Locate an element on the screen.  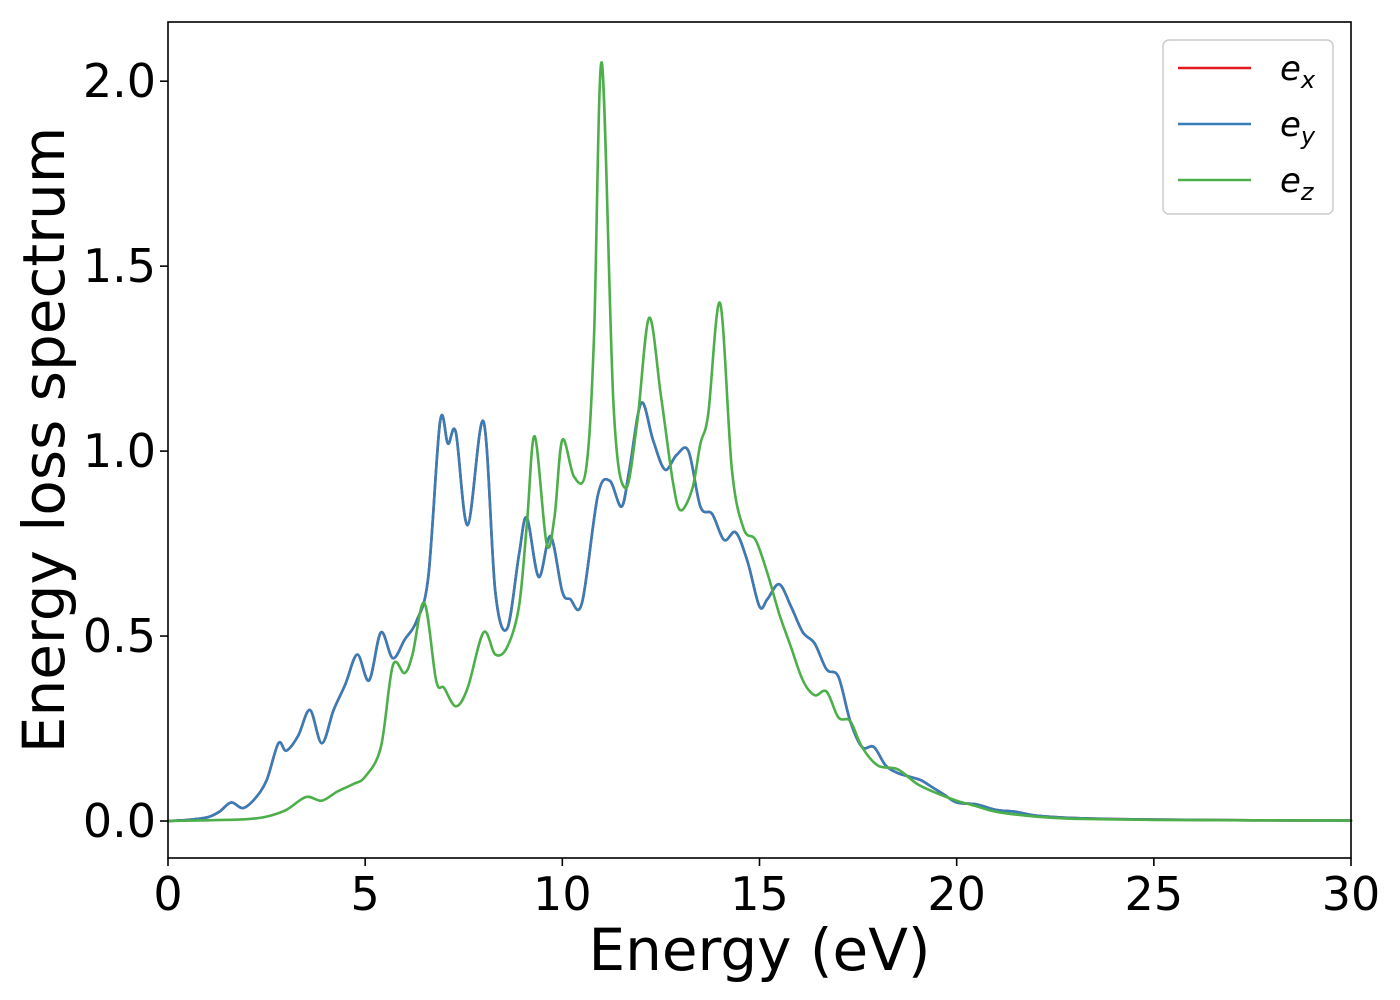
legend-box is located at coordinates (1248, 127).